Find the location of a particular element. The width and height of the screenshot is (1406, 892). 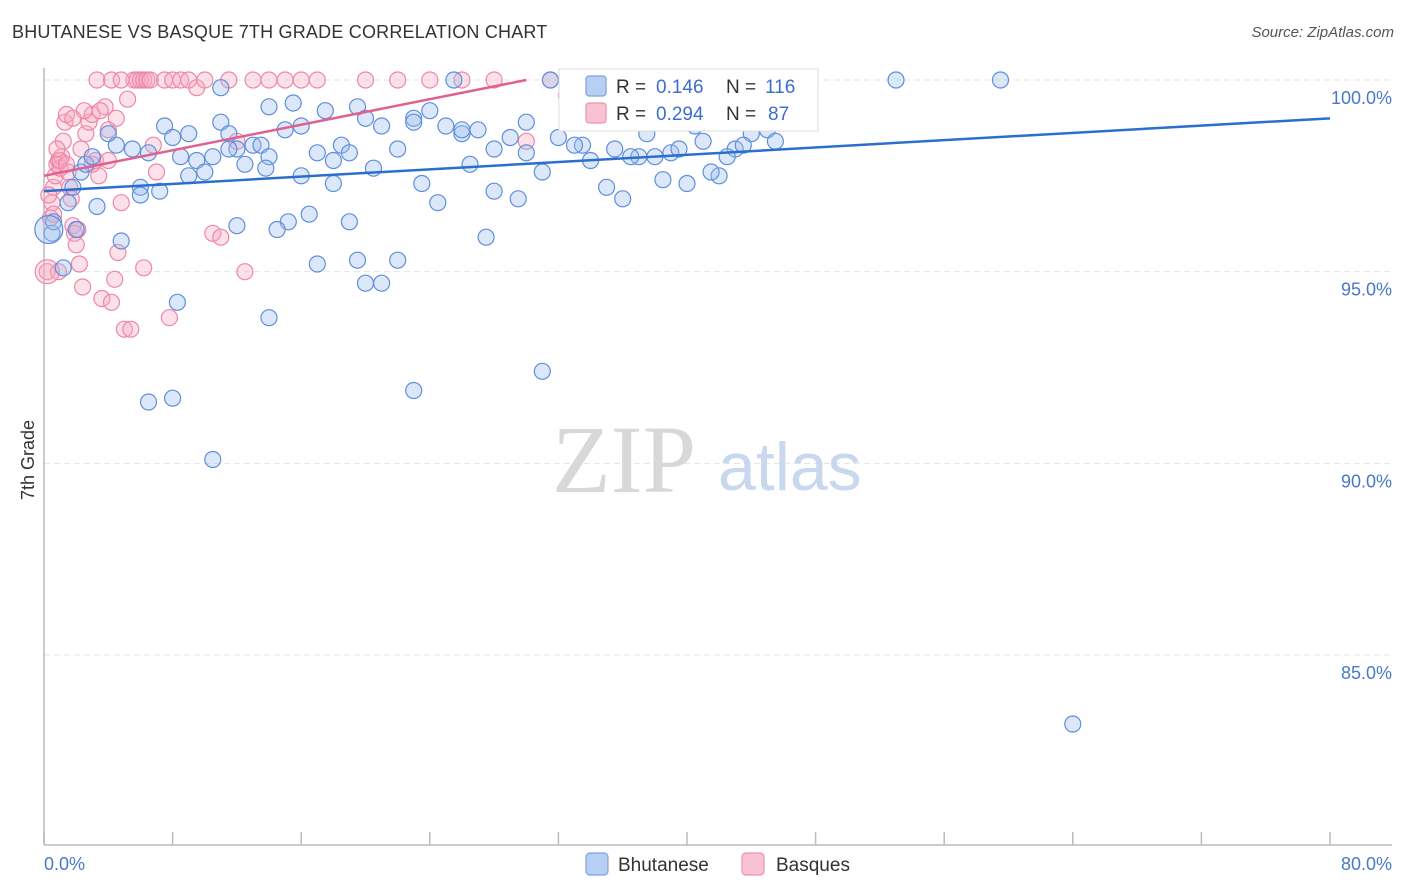

series-legend: Bhutanese Basques is located at coordinates (717, 864).